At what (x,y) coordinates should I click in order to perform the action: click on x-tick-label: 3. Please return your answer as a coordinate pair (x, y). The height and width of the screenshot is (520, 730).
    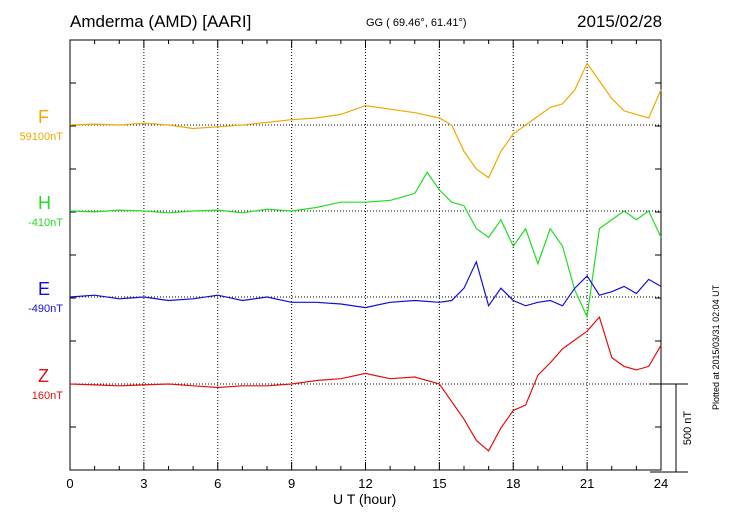
    Looking at the image, I should click on (143, 483).